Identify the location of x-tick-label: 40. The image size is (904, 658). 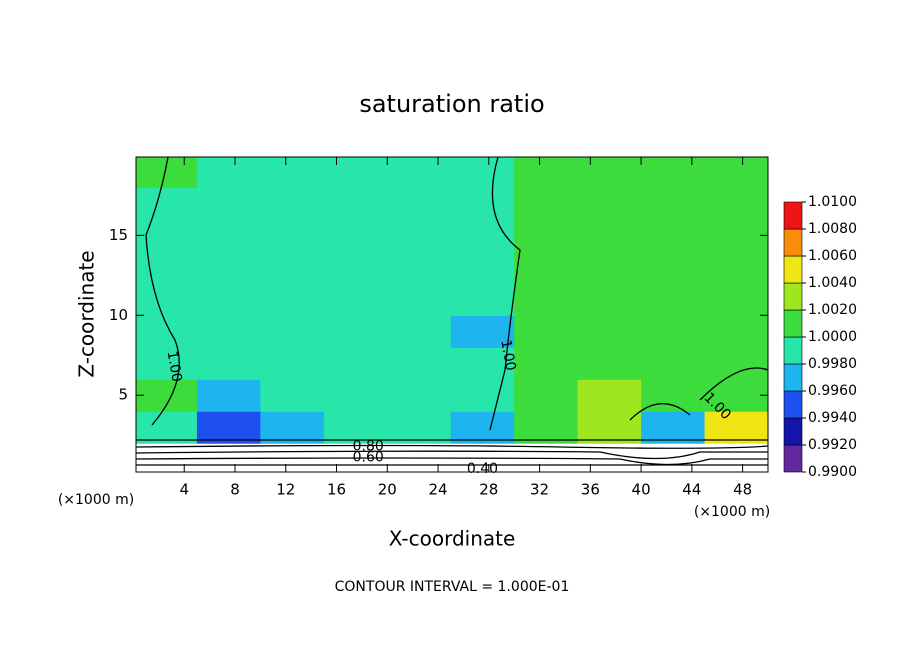
(641, 490).